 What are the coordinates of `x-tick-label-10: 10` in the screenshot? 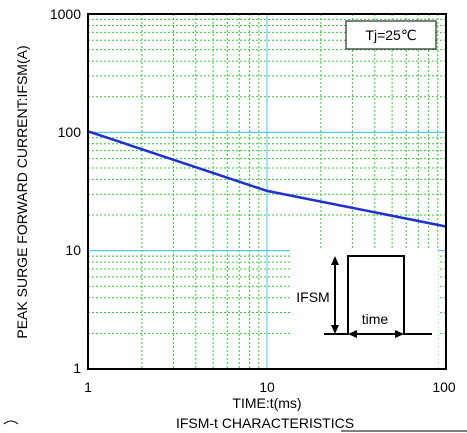 It's located at (267, 387).